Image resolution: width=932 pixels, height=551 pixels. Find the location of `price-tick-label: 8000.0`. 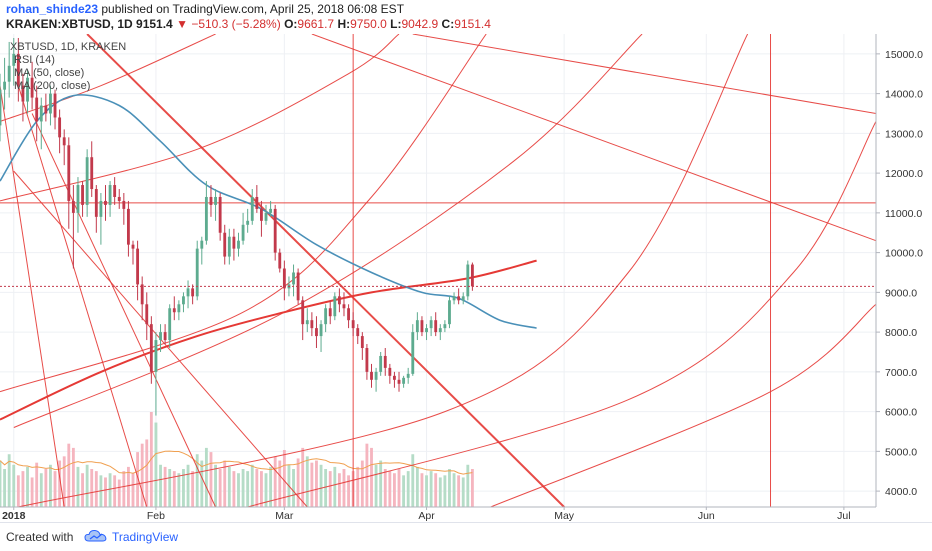

price-tick-label: 8000.0 is located at coordinates (901, 333).